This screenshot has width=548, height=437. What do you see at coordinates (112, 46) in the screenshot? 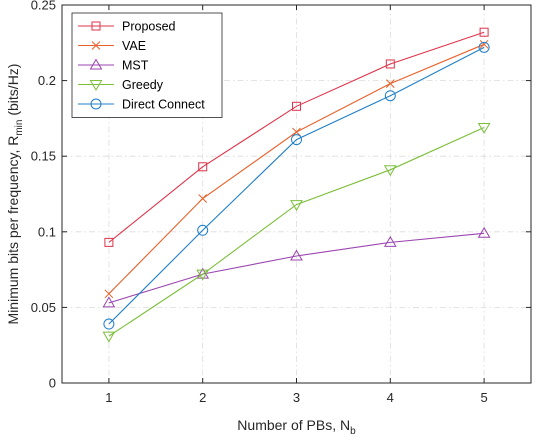
I see `legend-entry-1: VAE` at bounding box center [112, 46].